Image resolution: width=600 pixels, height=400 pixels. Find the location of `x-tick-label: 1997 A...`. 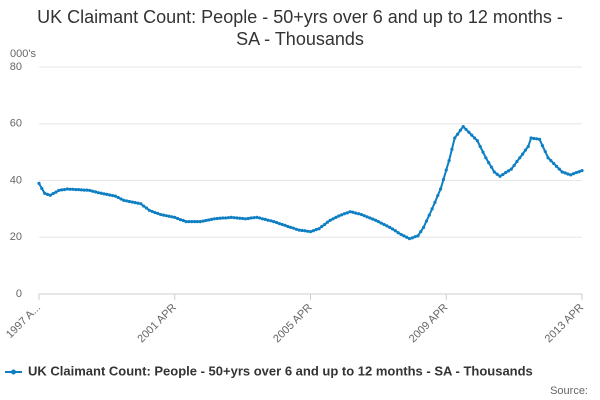

x-tick-label: 1997 A... is located at coordinates (23, 321).